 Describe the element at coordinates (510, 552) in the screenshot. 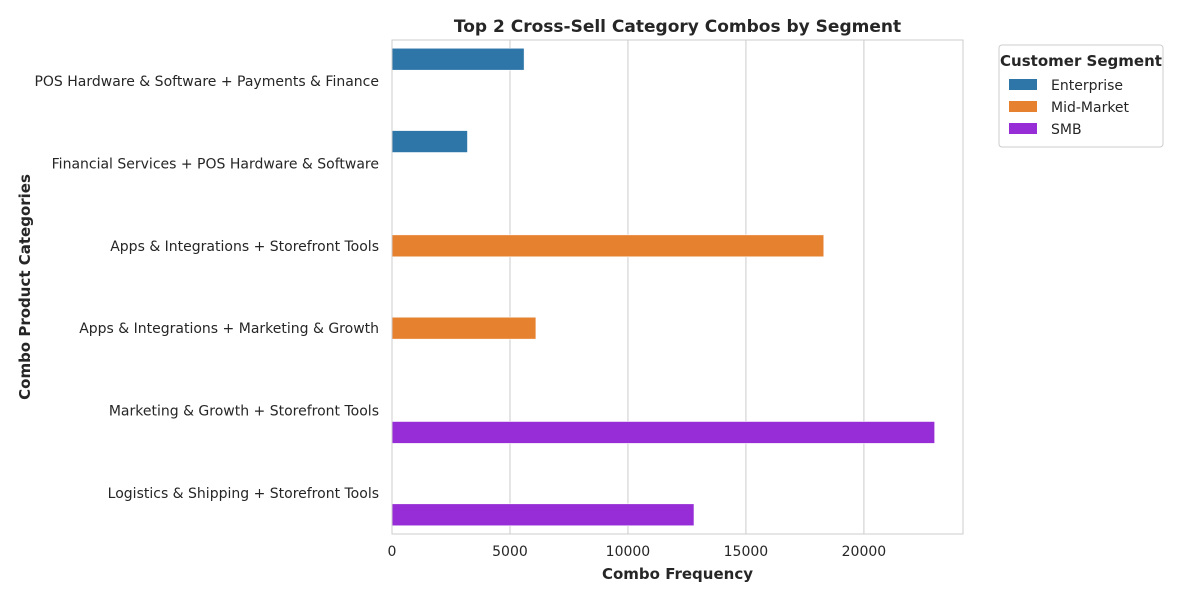

I see `x-tick-label: 5000` at that location.